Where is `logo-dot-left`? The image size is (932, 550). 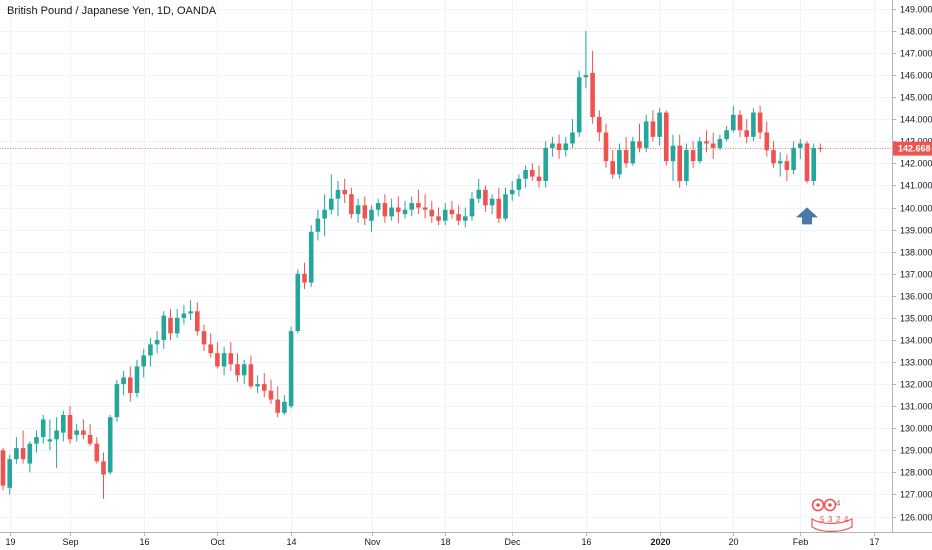
logo-dot-left is located at coordinates (818, 505).